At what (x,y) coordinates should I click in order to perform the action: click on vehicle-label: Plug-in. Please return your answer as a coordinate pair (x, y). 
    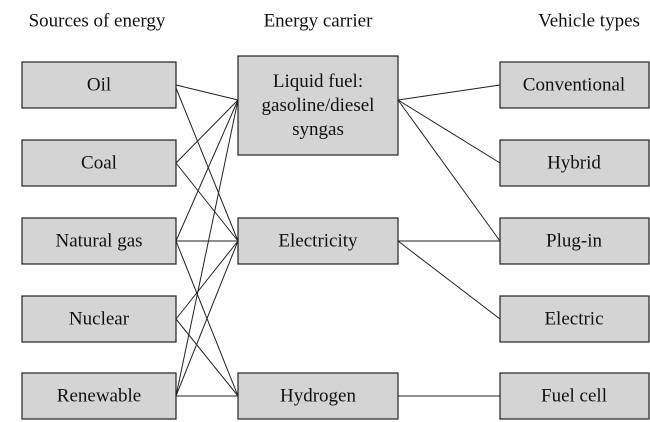
    Looking at the image, I should click on (574, 240).